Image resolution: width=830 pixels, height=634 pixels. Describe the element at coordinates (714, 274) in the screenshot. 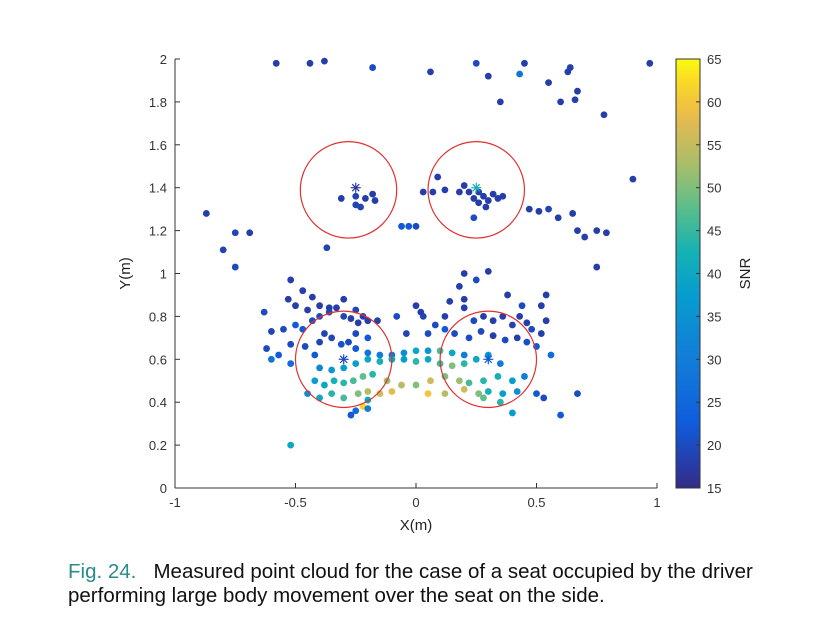

I see `colorbar-tick-label: 40` at that location.